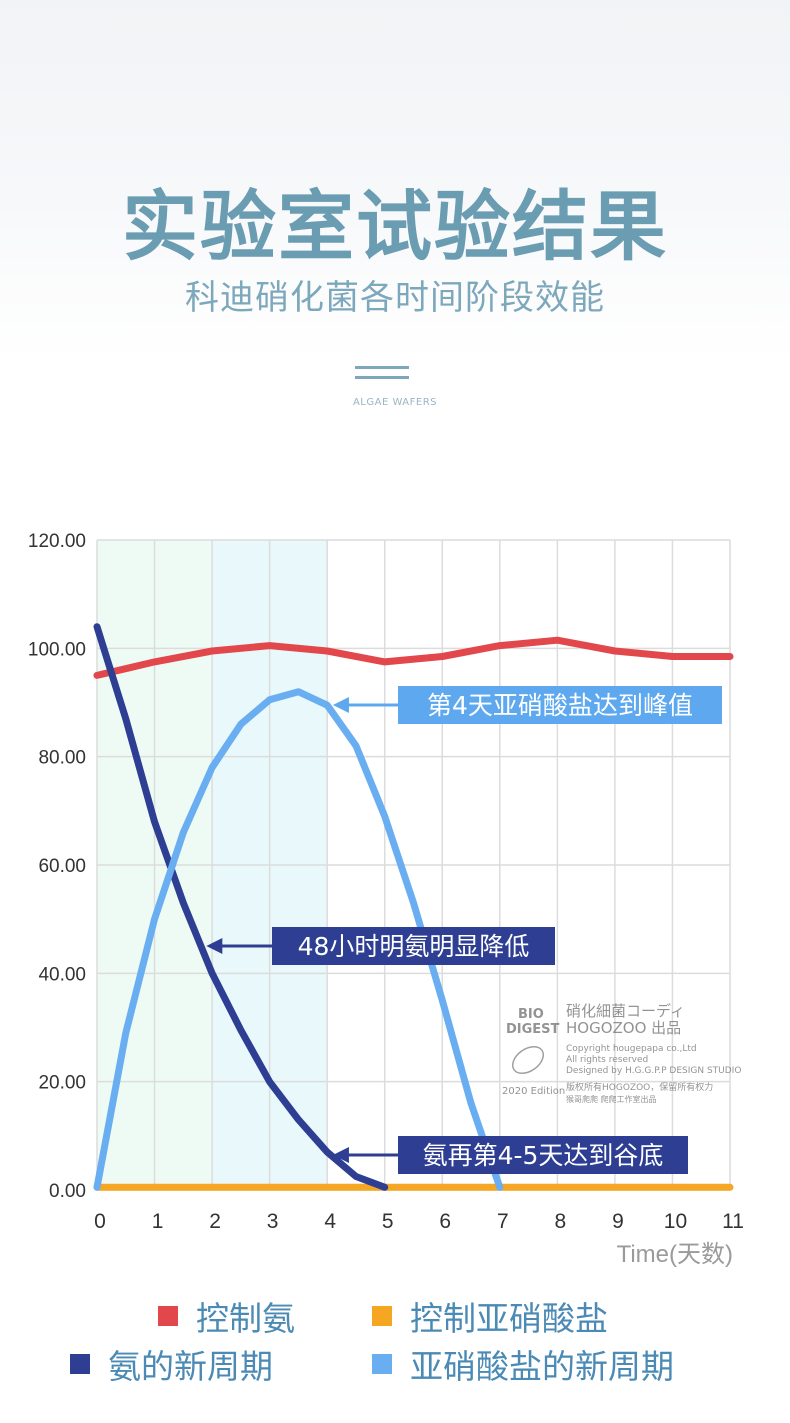  I want to click on y-tick-label: 40.00, so click(62, 974).